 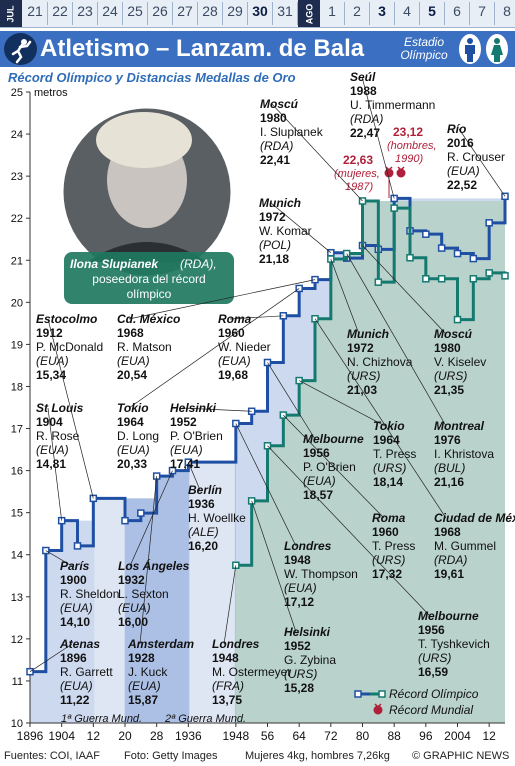 I want to click on annotation-year: 1948, so click(x=297, y=560).